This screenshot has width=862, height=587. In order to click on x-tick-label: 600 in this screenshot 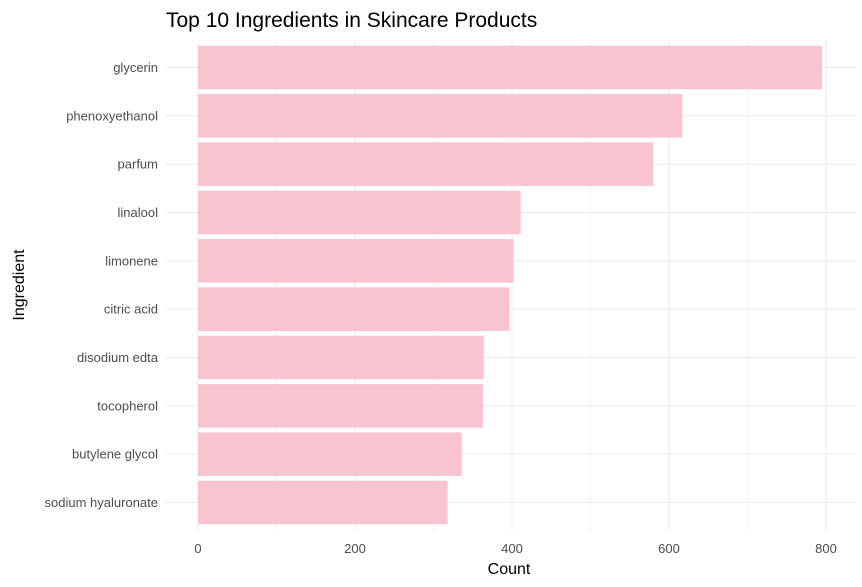, I will do `click(669, 548)`.